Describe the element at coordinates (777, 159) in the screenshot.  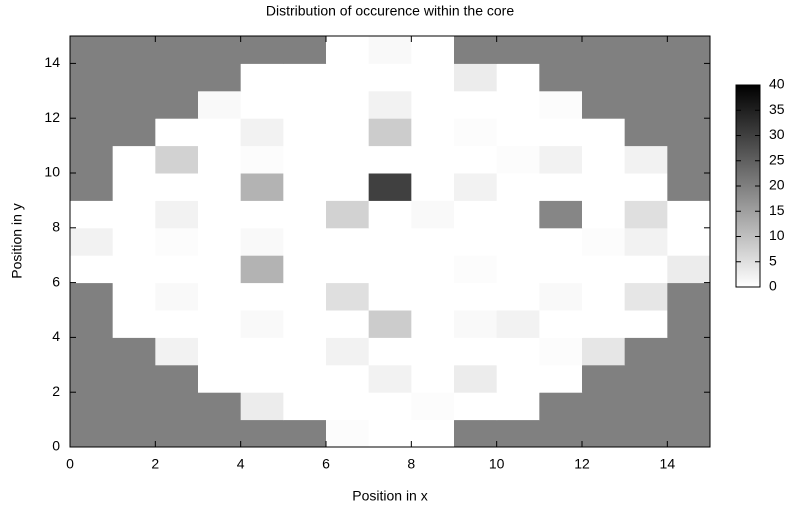
I see `colorbar-tick-label: 25` at that location.